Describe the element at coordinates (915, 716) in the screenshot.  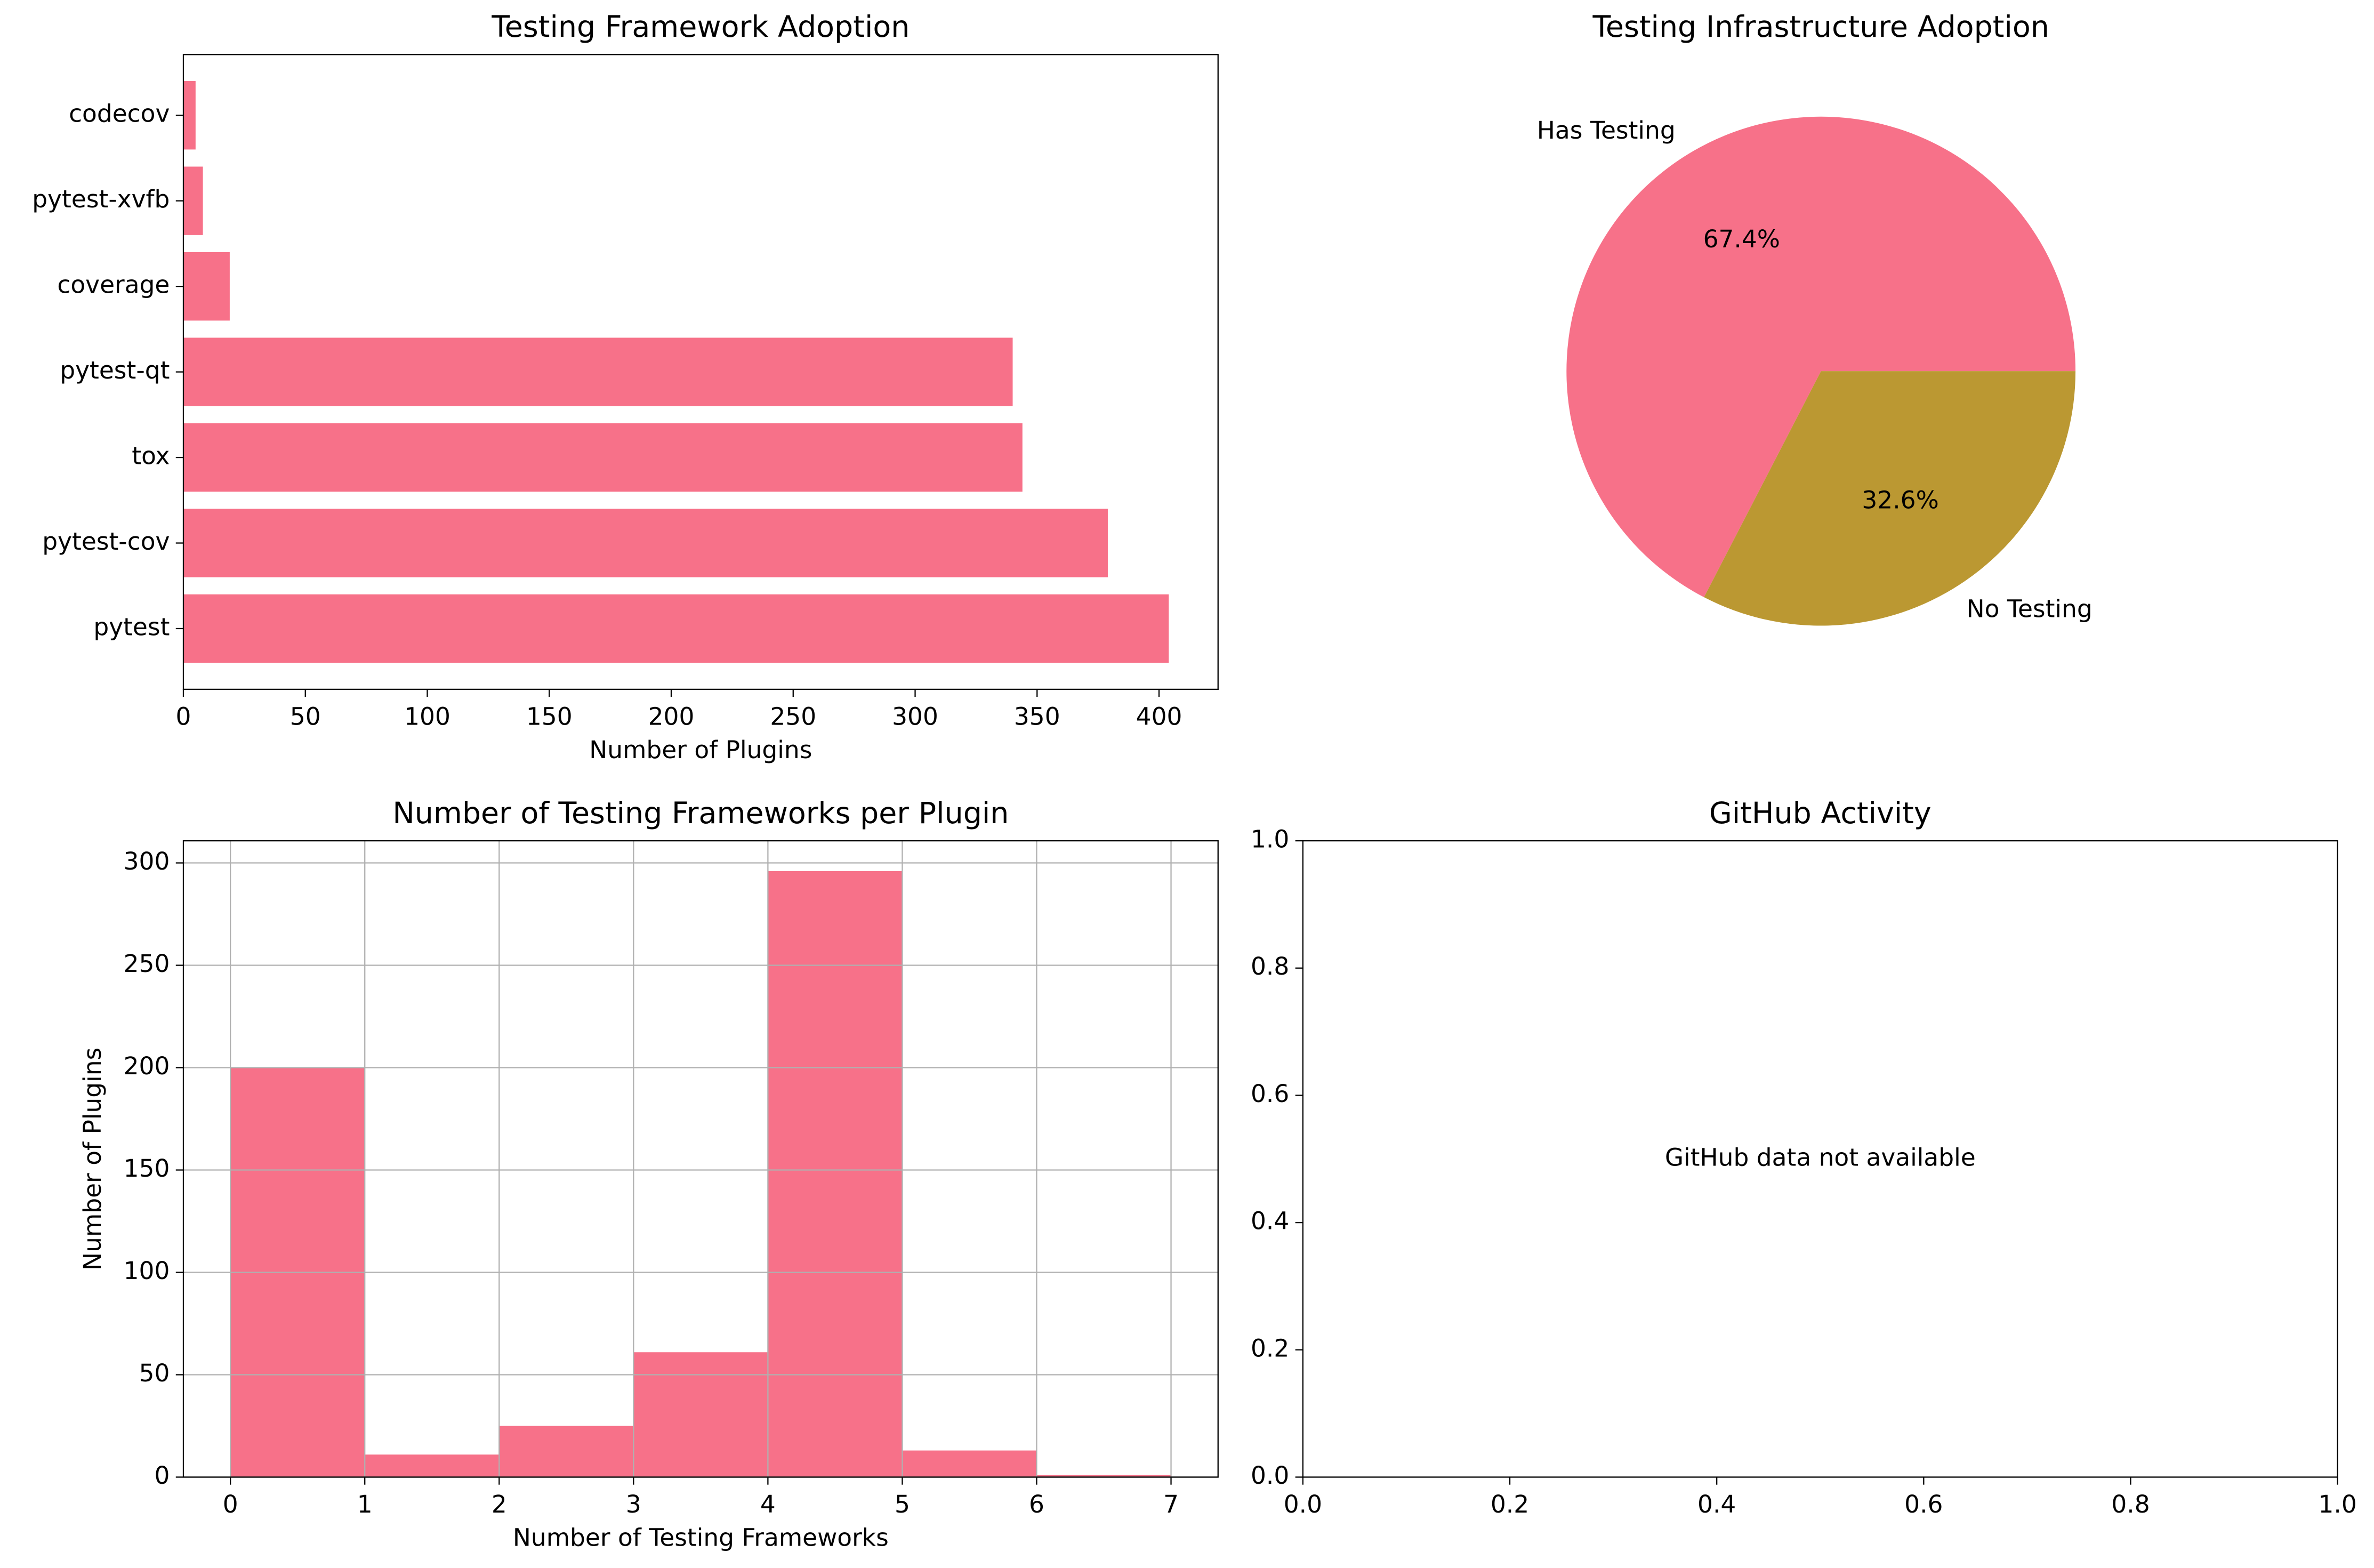
I see `x-tick-label: 300` at that location.